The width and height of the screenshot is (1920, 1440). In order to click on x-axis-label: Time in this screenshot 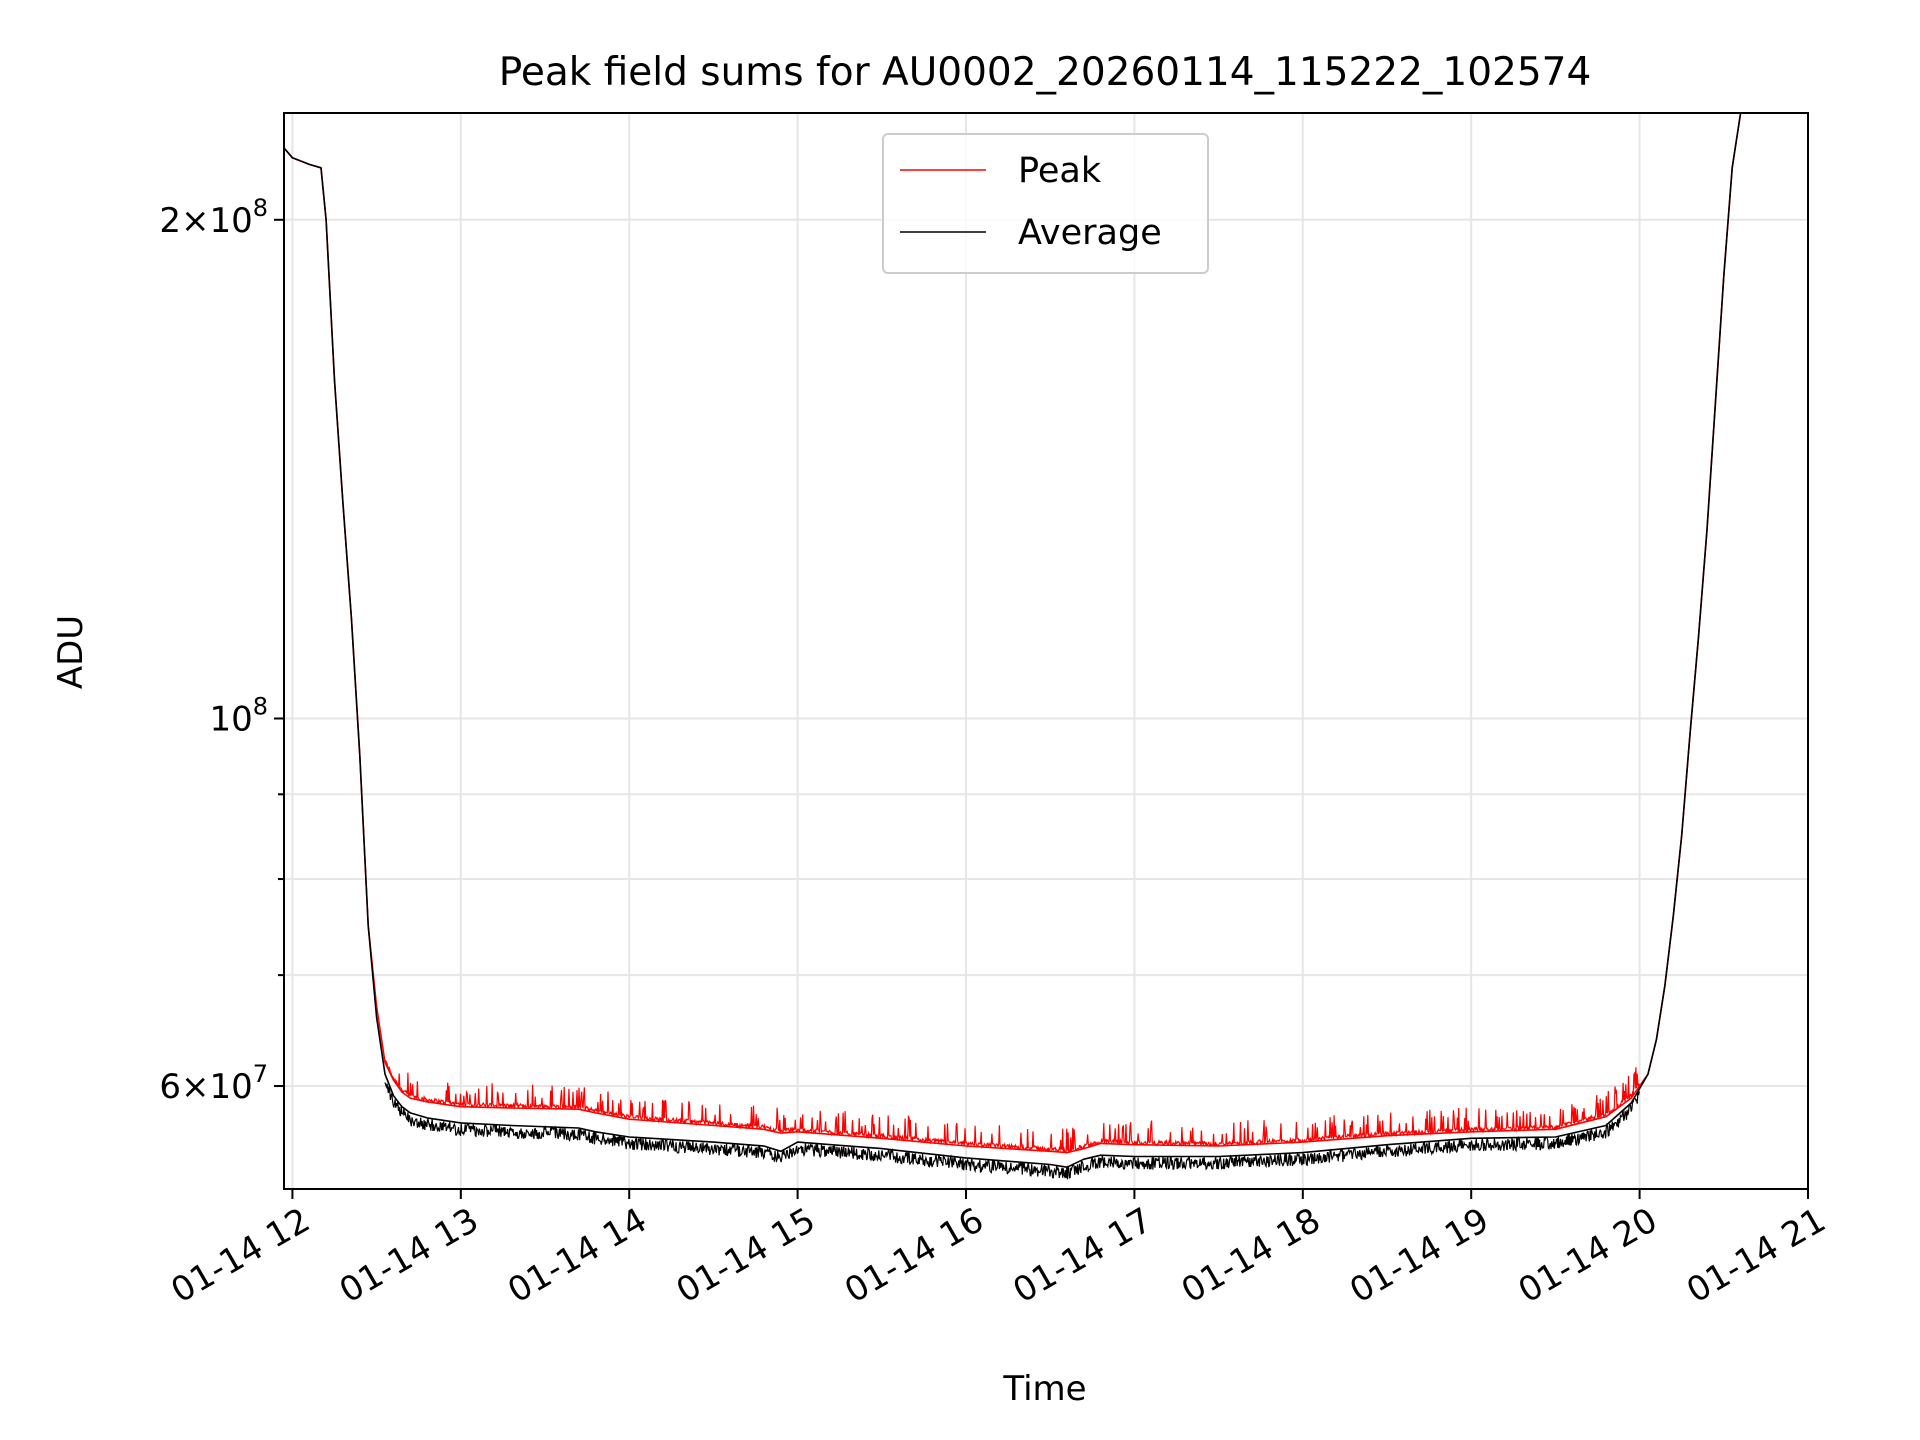, I will do `click(1044, 1389)`.